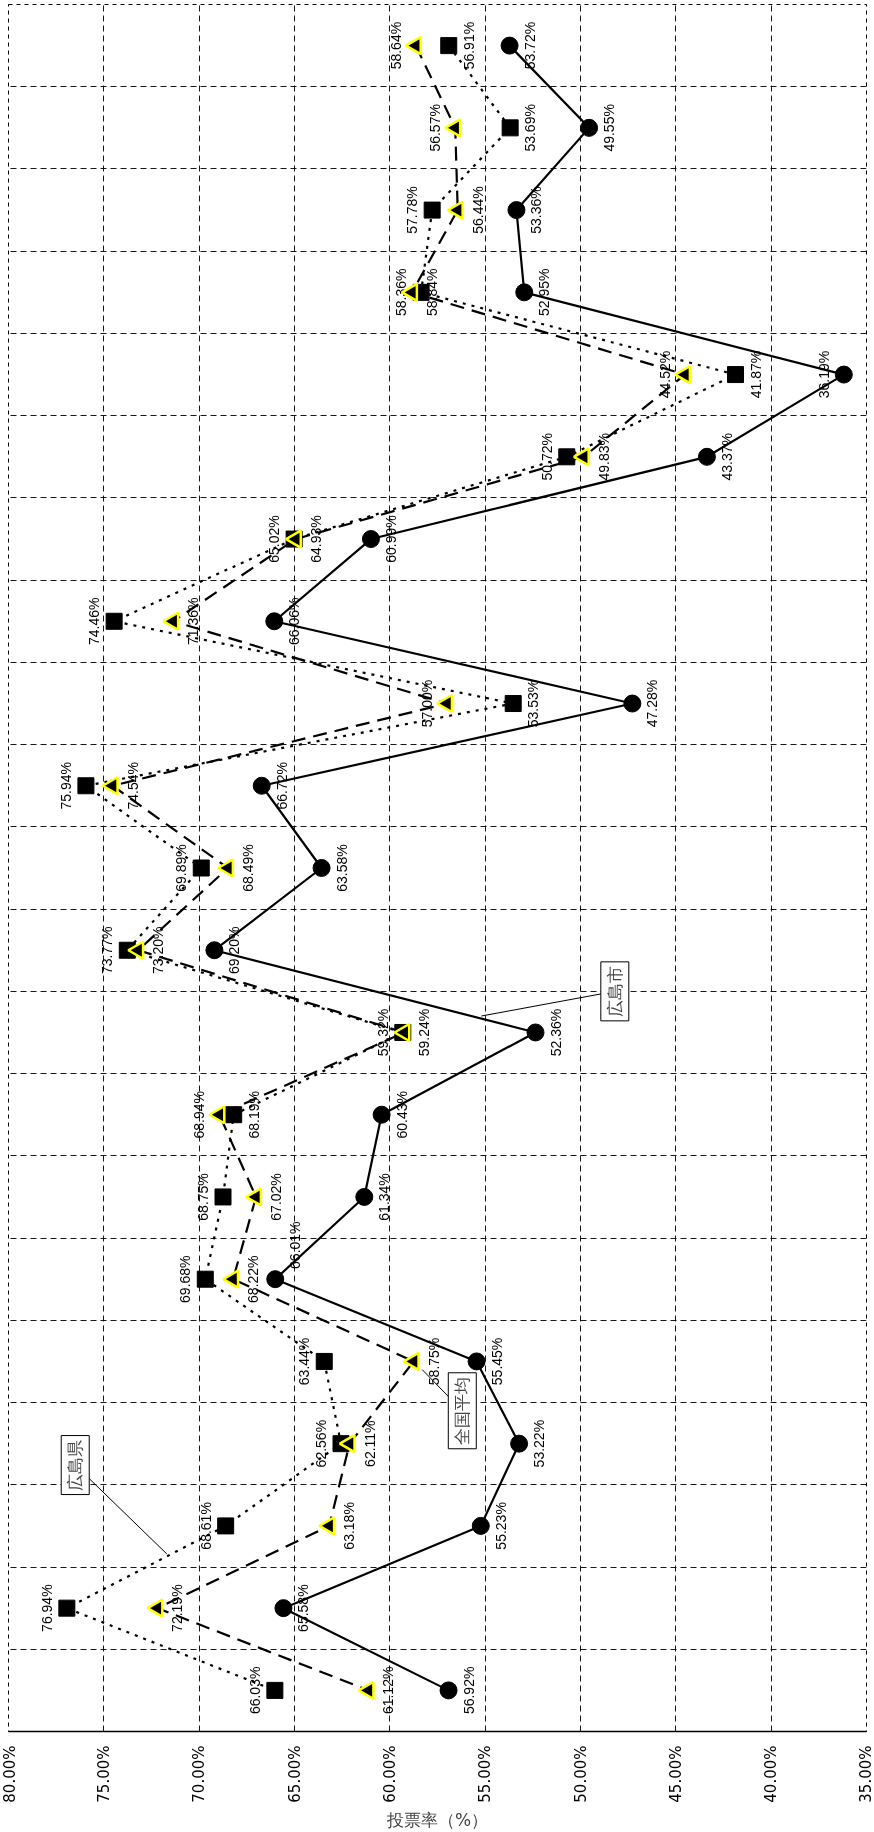  I want to click on data-label: 58.64%, so click(395, 45).